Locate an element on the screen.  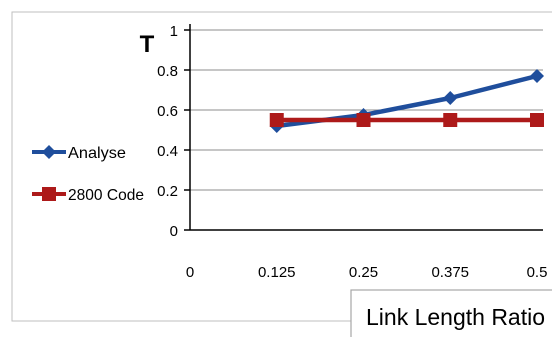
y-tick-label: 1 is located at coordinates (174, 31).